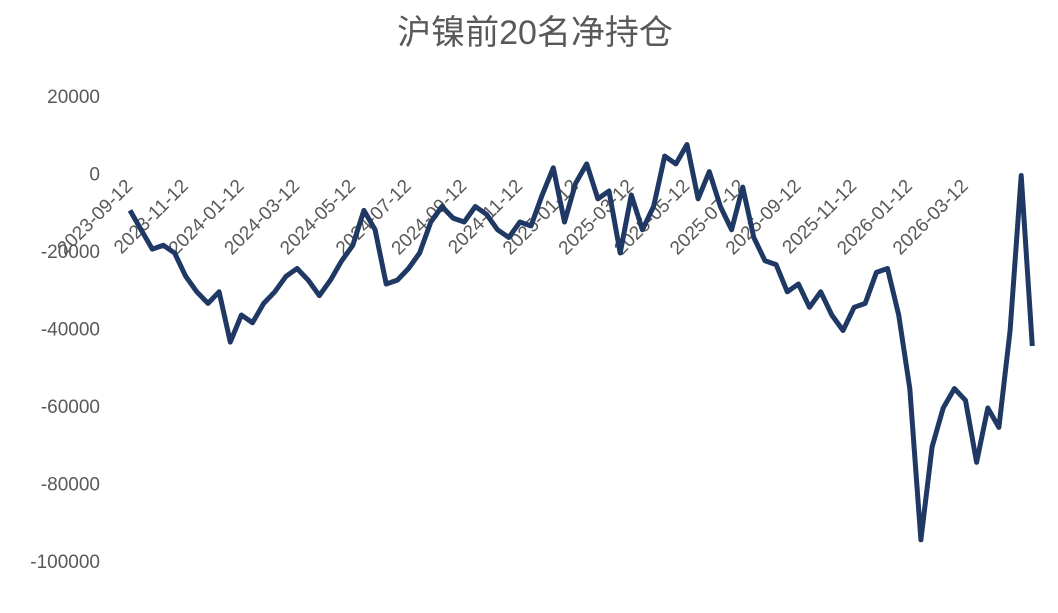  Describe the element at coordinates (94, 175) in the screenshot. I see `y-tick-label: 0` at that location.